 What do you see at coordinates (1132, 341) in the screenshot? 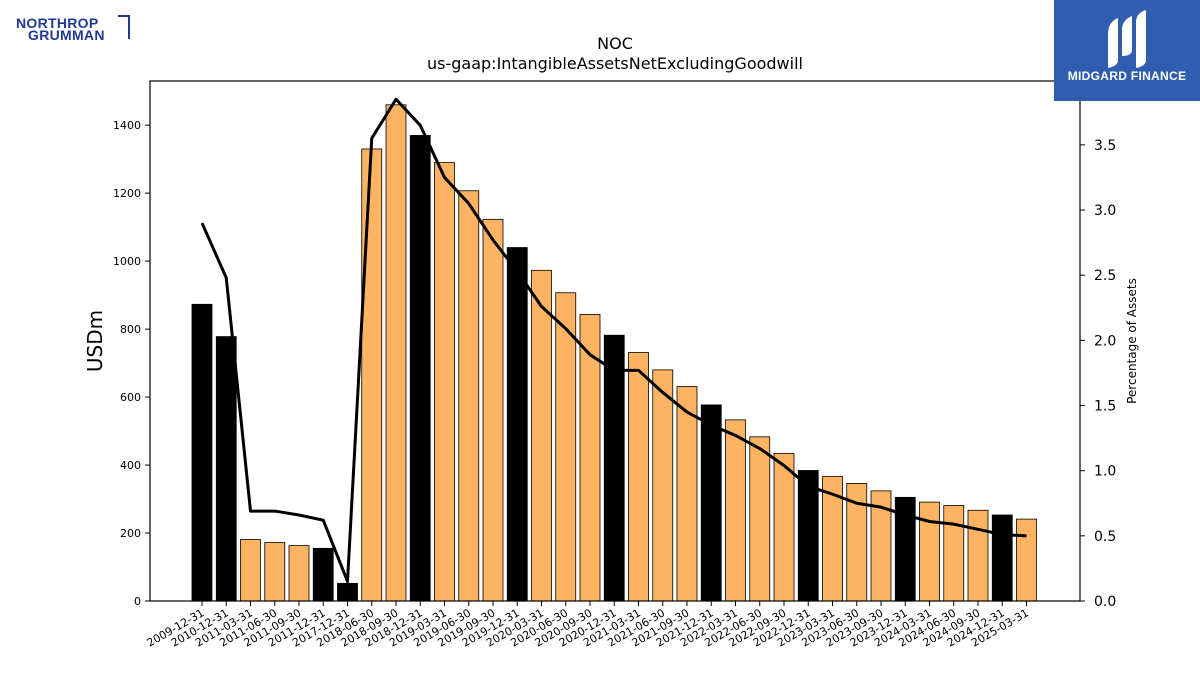
I see `y2-axis-label: Percentage of Assets` at bounding box center [1132, 341].